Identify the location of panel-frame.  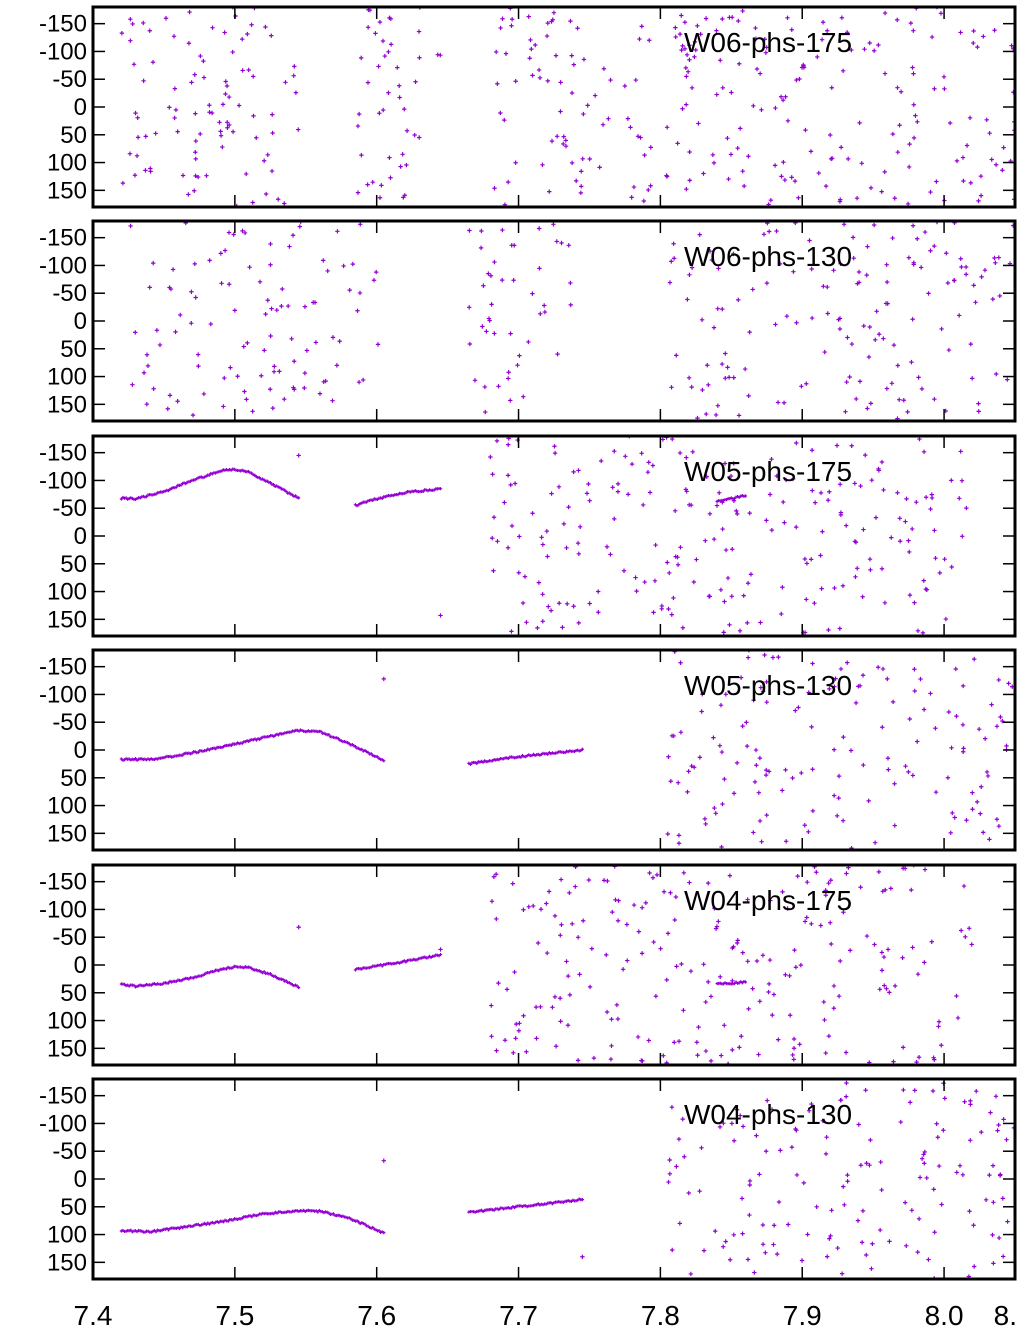
(554, 1179).